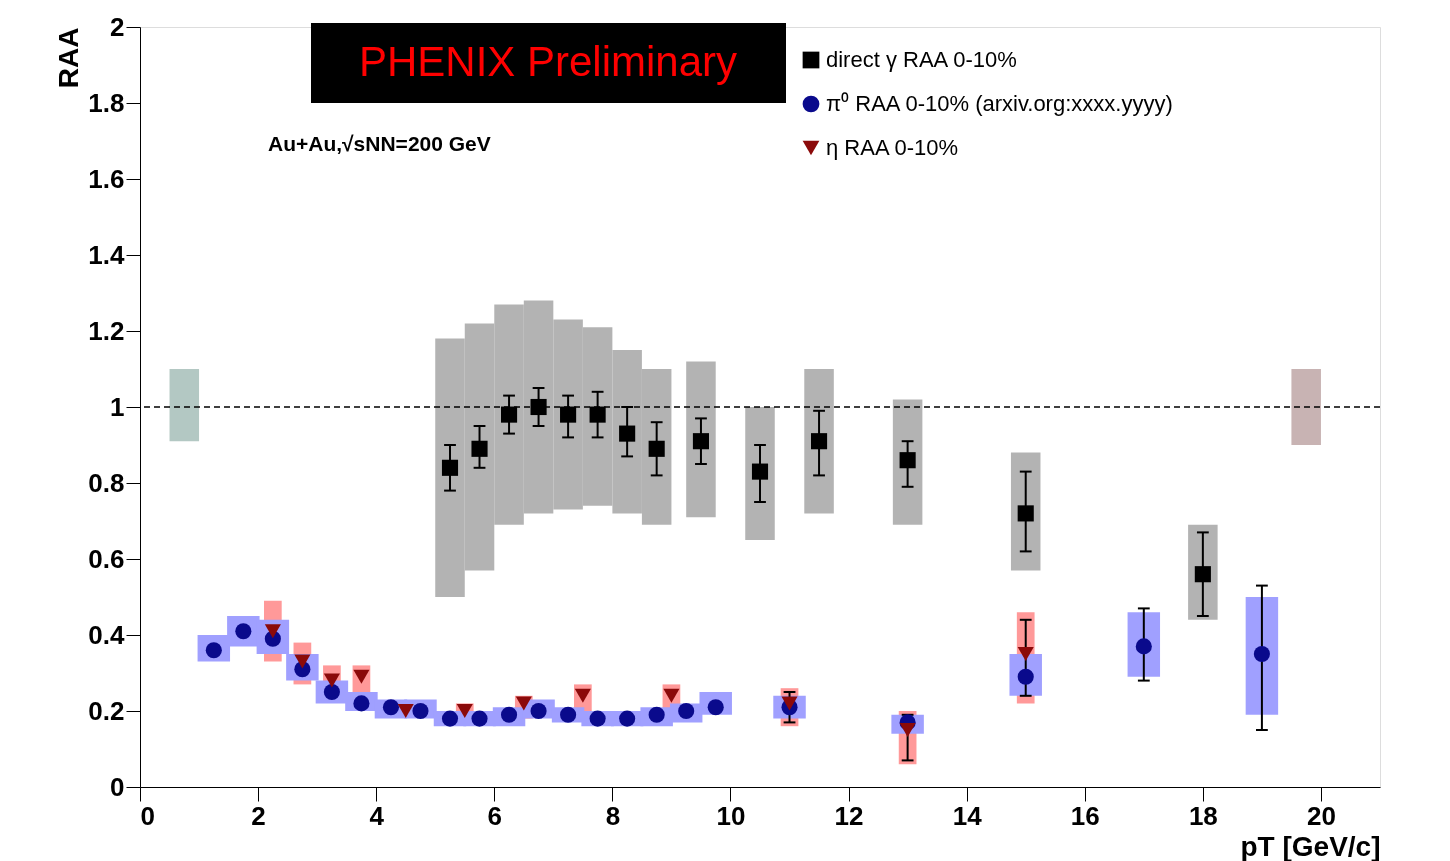 This screenshot has width=1450, height=861. What do you see at coordinates (117, 786) in the screenshot?
I see `y-tick-label: 0` at bounding box center [117, 786].